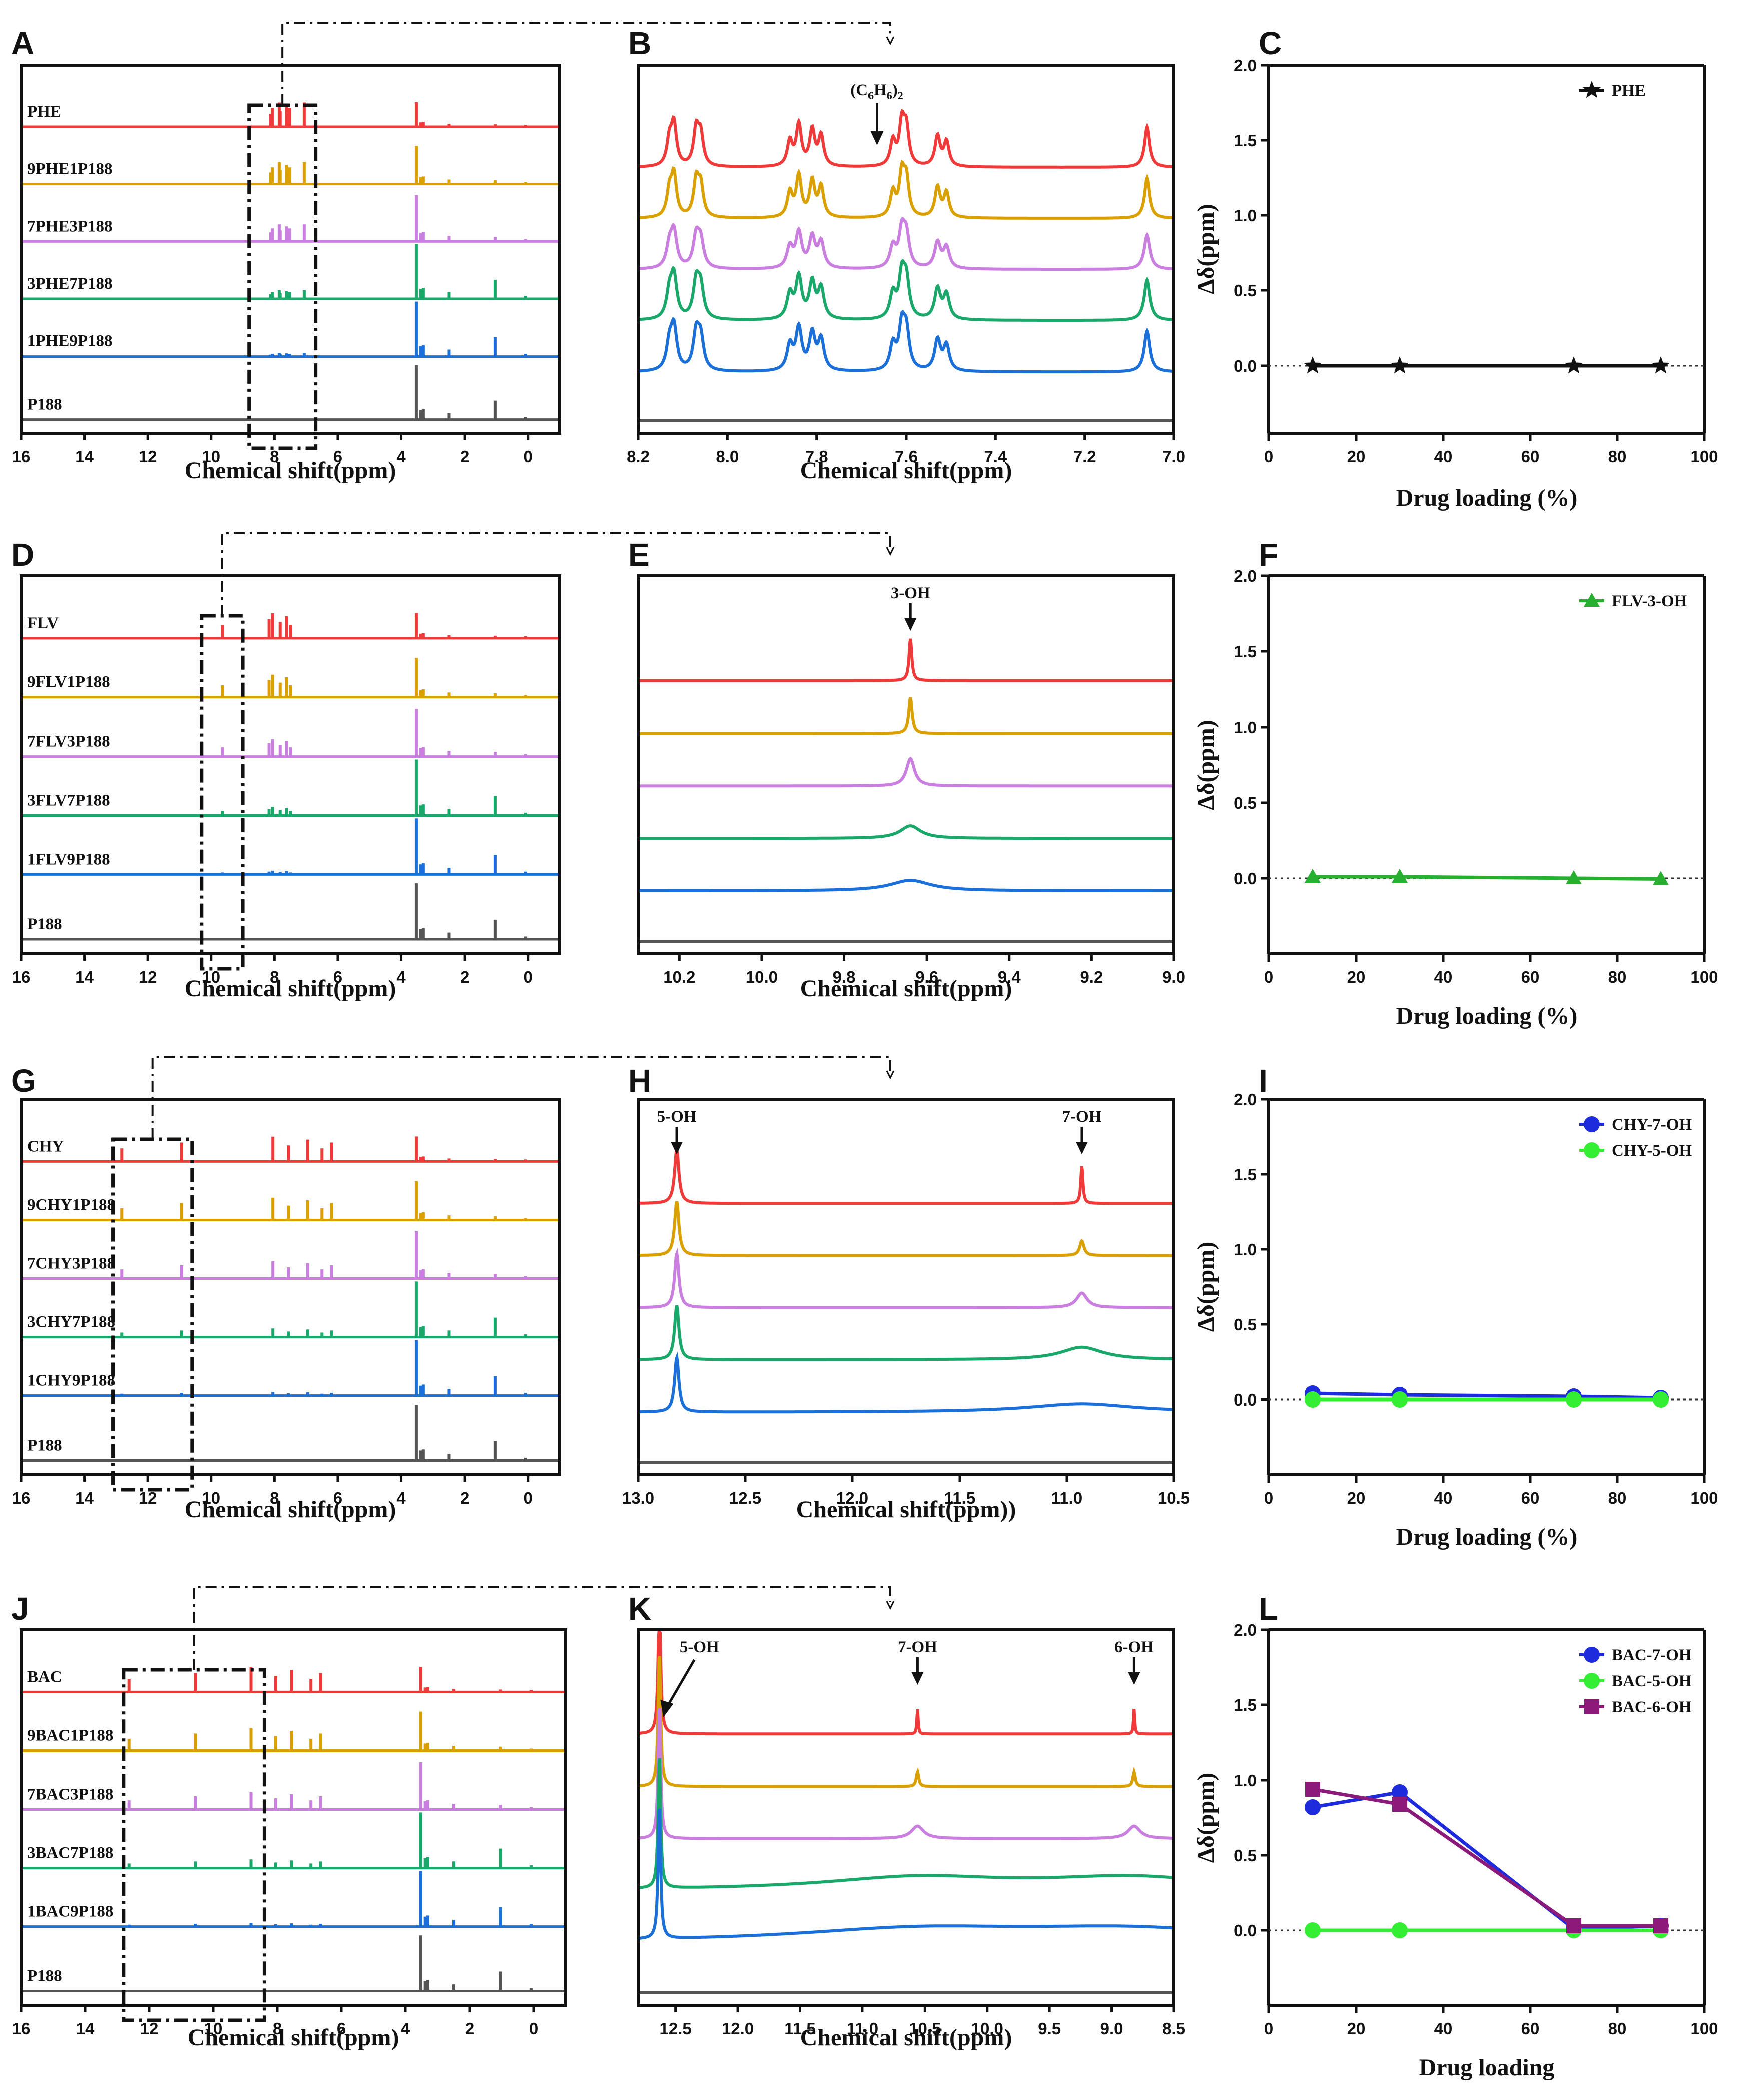  Describe the element at coordinates (1652, 1125) in the screenshot. I see `legend-entry: CHY-7-OH` at that location.